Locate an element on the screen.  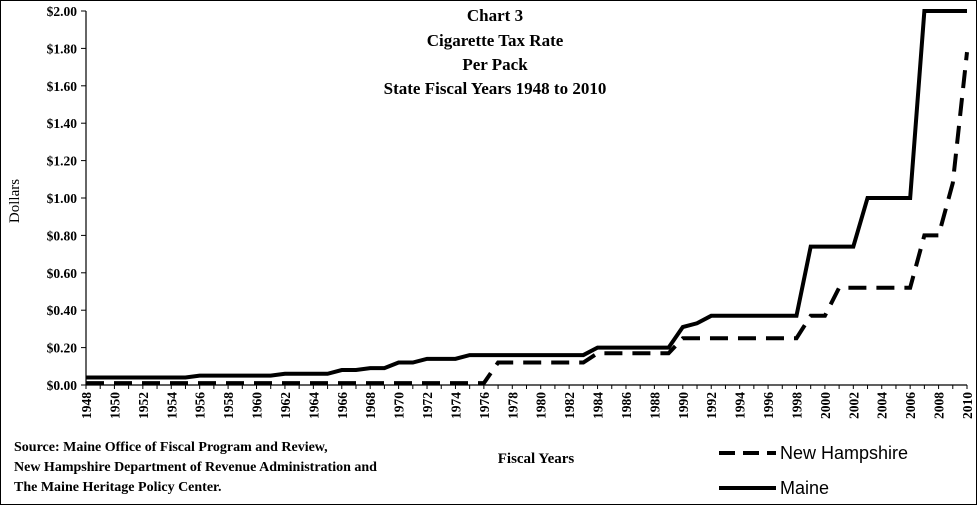
y-tick-label: $0.00 is located at coordinates (62, 385).